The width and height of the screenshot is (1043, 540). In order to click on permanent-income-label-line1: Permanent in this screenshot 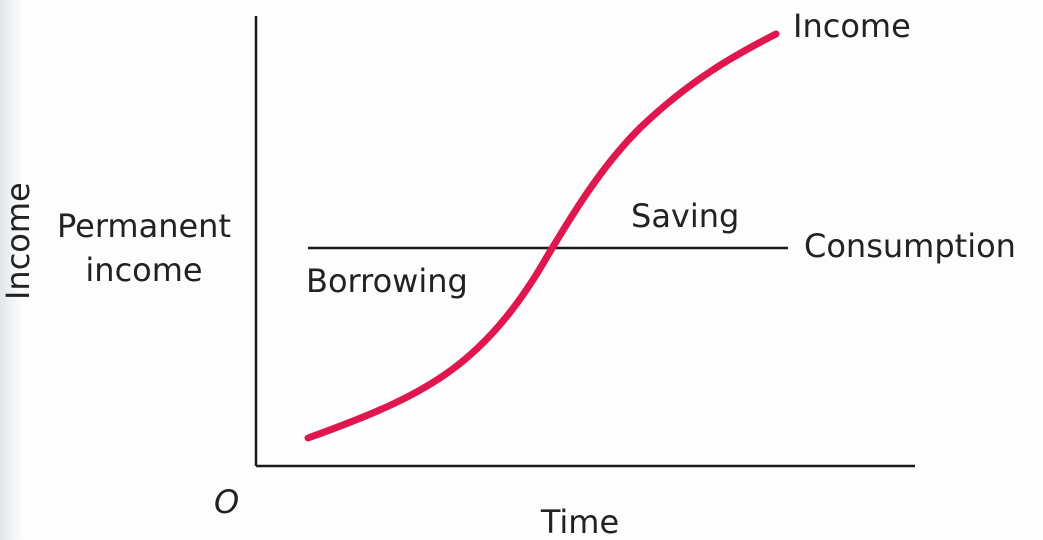, I will do `click(143, 226)`.